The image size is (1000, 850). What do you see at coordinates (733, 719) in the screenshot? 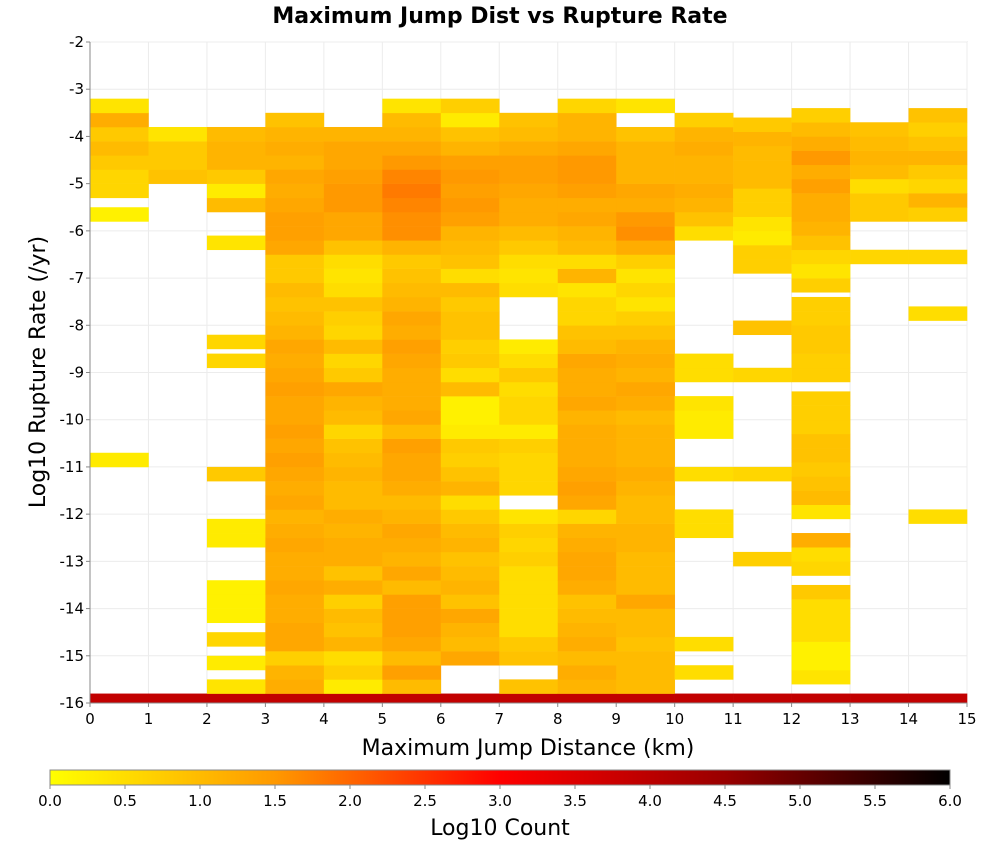
I see `x-tick-label: 11` at bounding box center [733, 719].